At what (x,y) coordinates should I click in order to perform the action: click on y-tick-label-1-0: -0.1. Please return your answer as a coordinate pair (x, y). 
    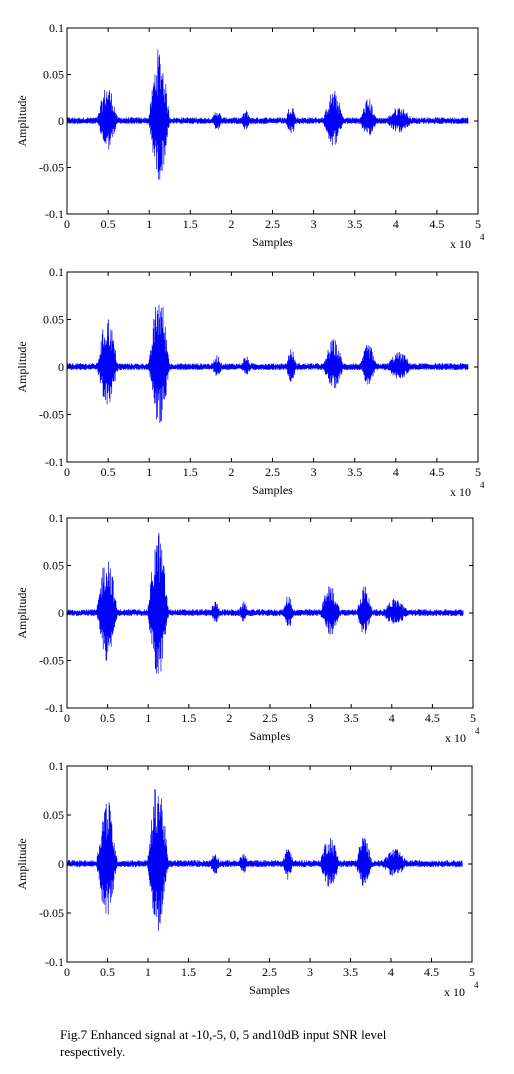
    Looking at the image, I should click on (54, 214).